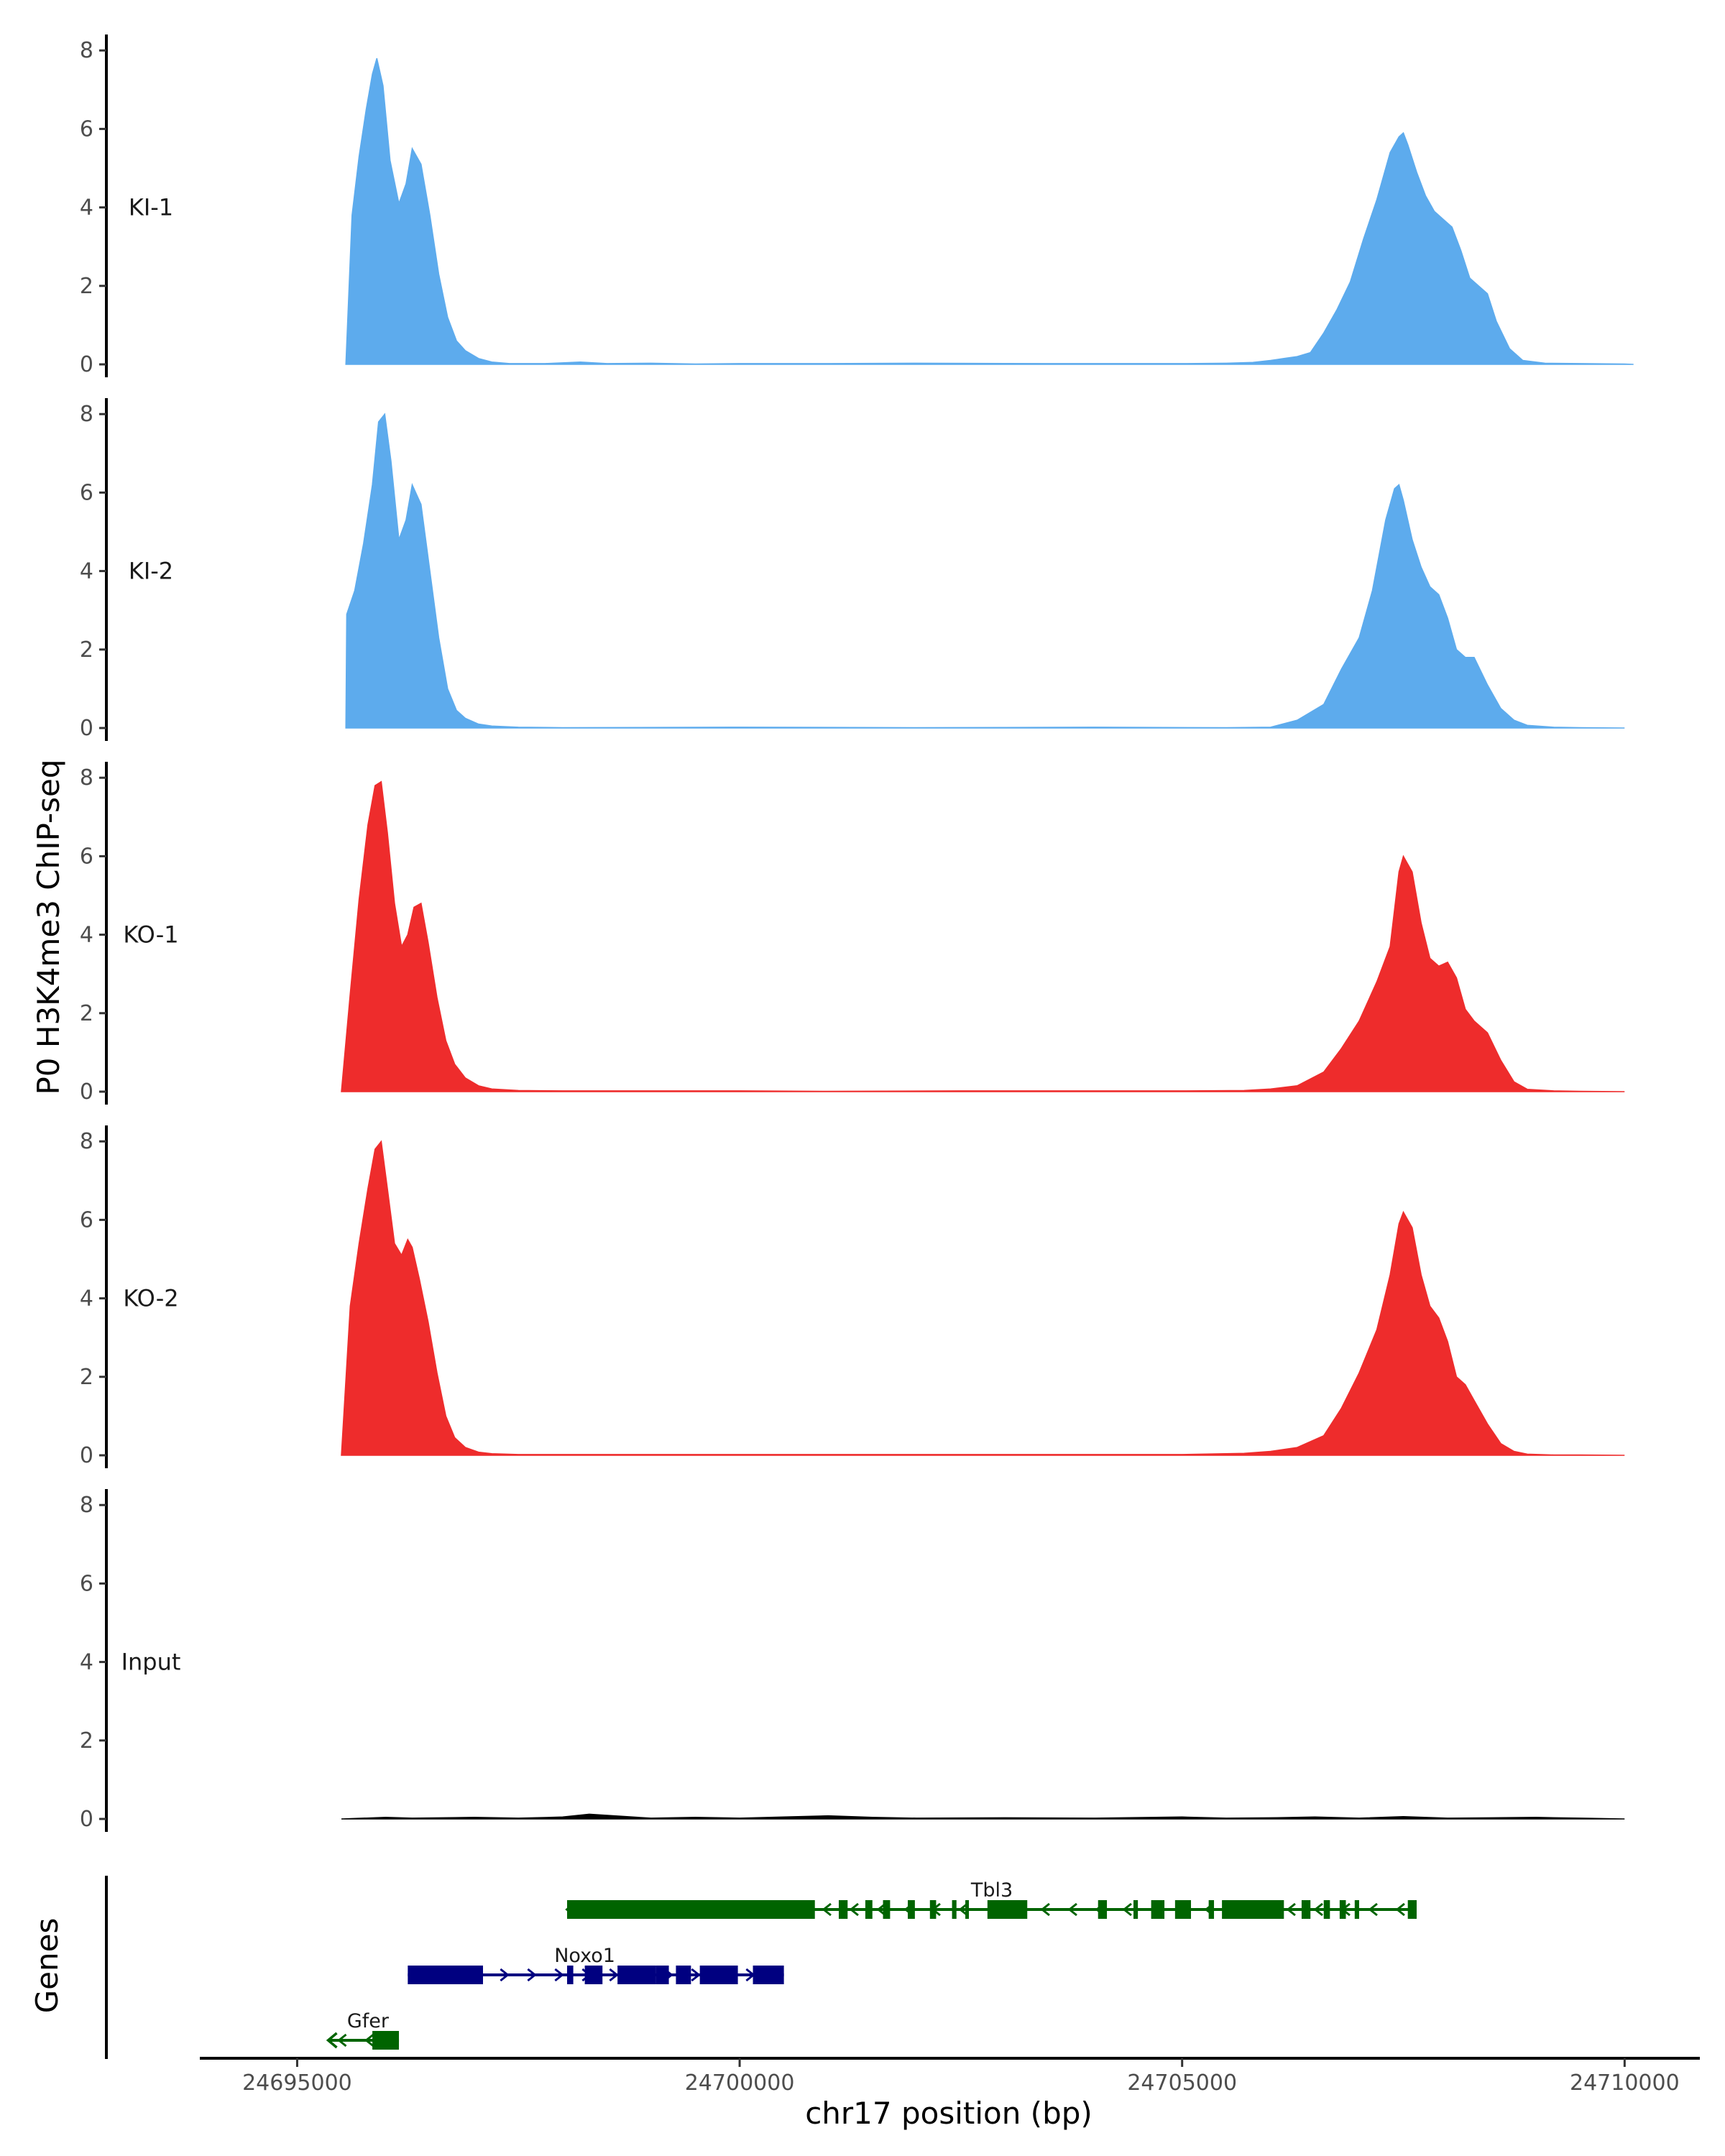 The width and height of the screenshot is (1725, 2156). I want to click on gene-label: Gfer, so click(368, 2021).